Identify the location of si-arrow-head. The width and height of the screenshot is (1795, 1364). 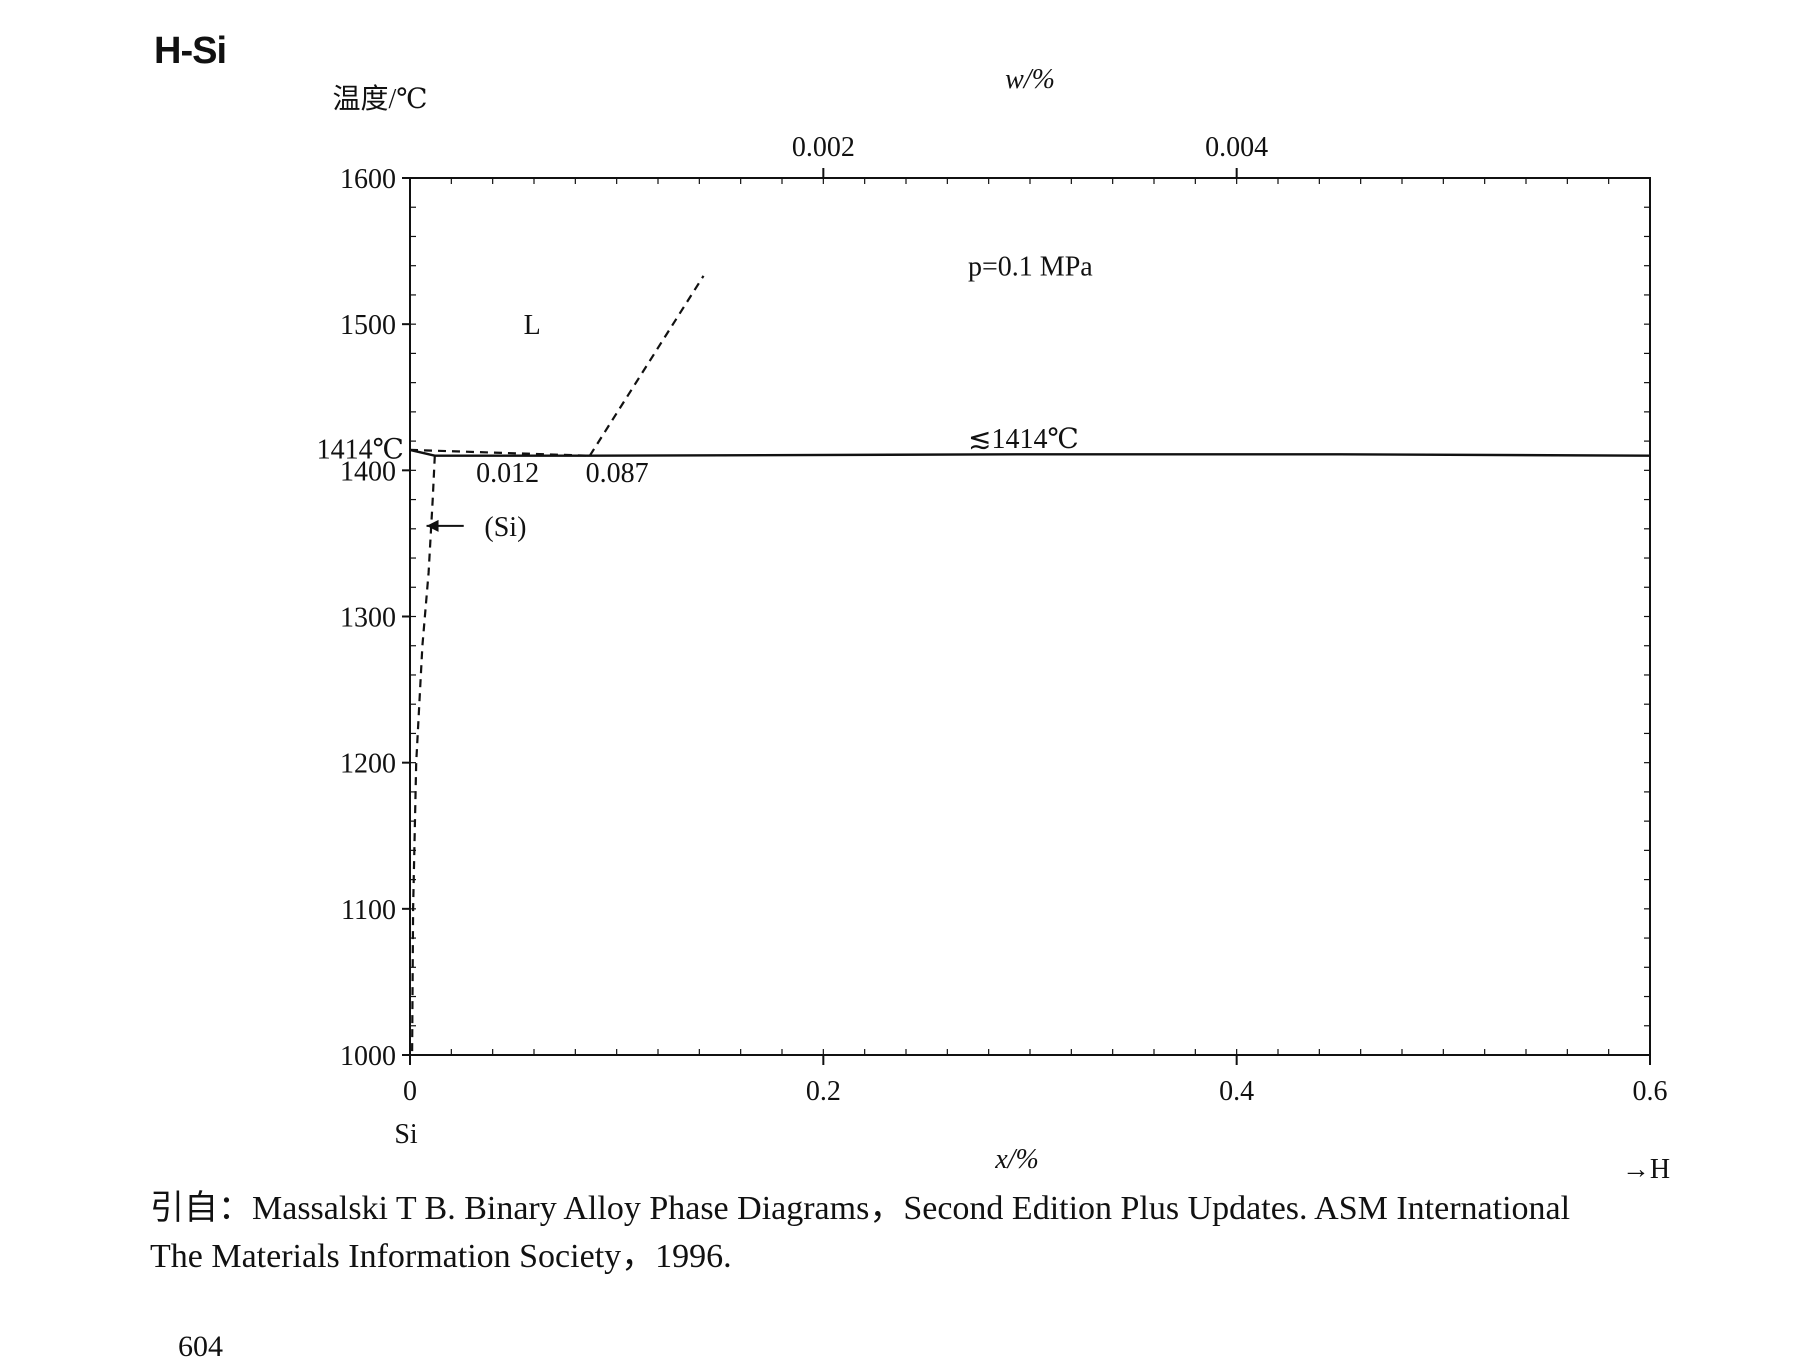
(432, 525).